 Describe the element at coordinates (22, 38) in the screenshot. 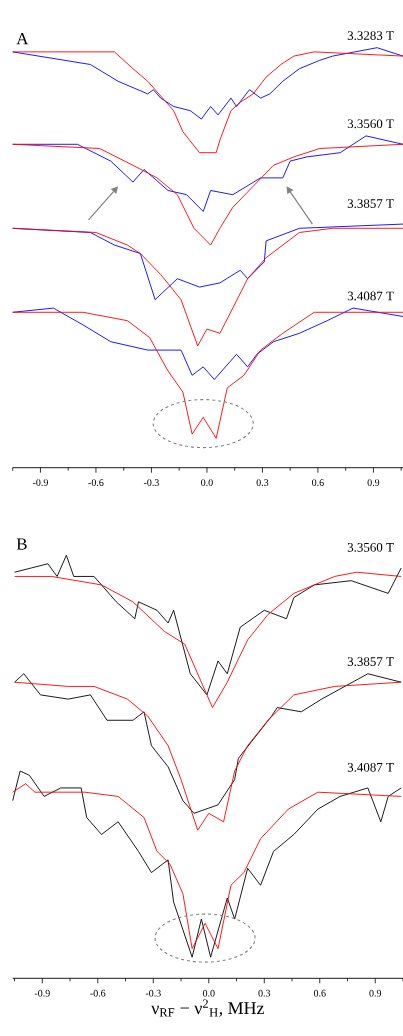

I see `chart-title: A` at that location.